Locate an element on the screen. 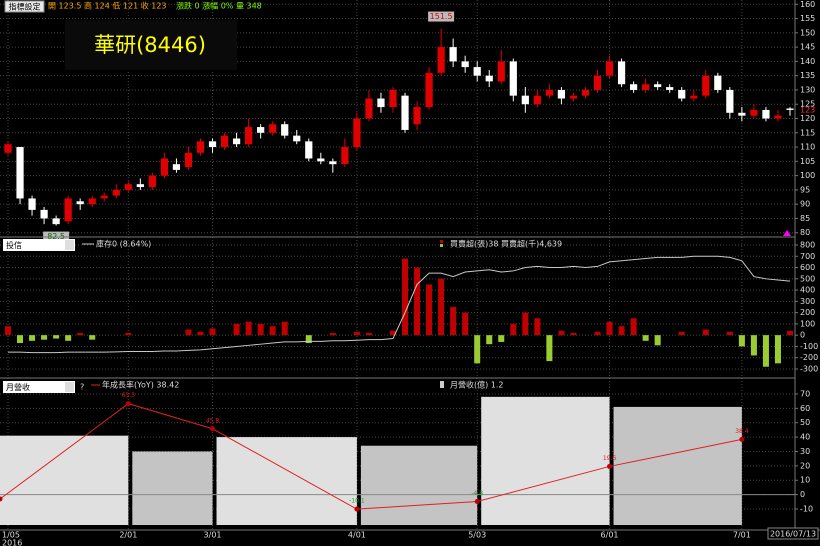  data-label: 63.3 is located at coordinates (129, 395).